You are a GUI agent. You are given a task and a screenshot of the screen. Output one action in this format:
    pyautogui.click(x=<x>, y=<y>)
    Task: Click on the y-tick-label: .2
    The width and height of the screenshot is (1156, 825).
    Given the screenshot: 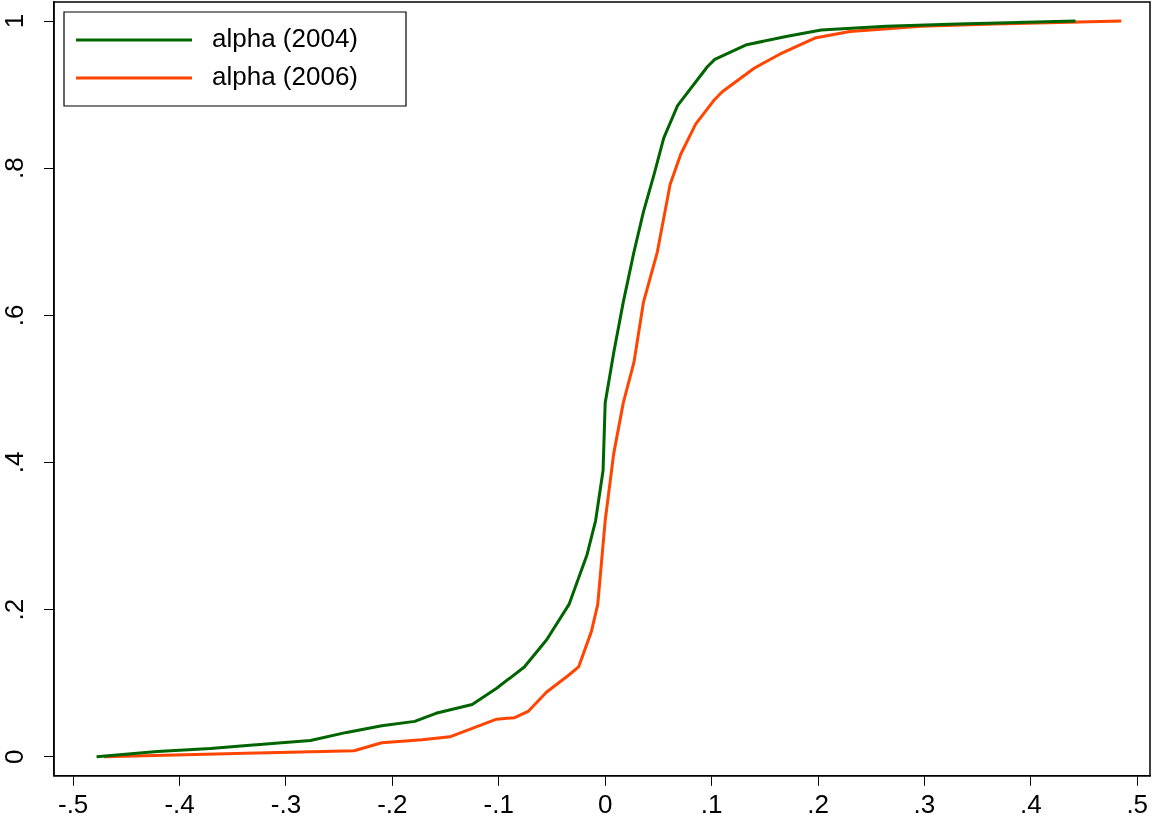 What is the action you would take?
    pyautogui.click(x=15, y=609)
    